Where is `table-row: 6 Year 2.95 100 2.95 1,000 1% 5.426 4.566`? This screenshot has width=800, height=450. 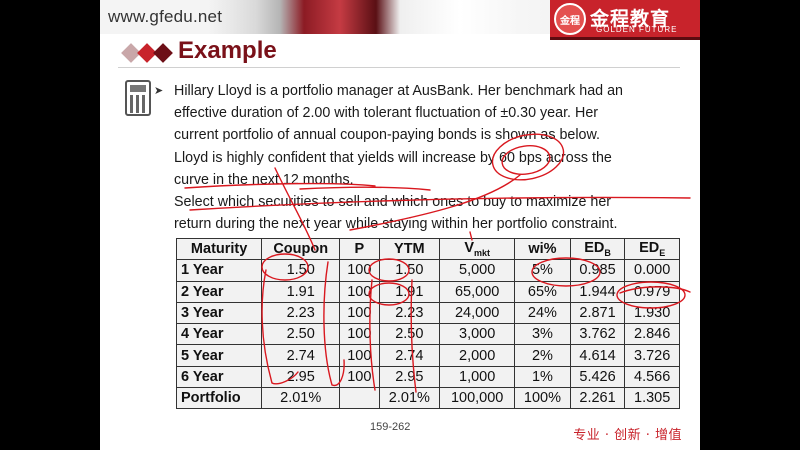 table-row: 6 Year 2.95 100 2.95 1,000 1% 5.426 4.566 is located at coordinates (427, 377).